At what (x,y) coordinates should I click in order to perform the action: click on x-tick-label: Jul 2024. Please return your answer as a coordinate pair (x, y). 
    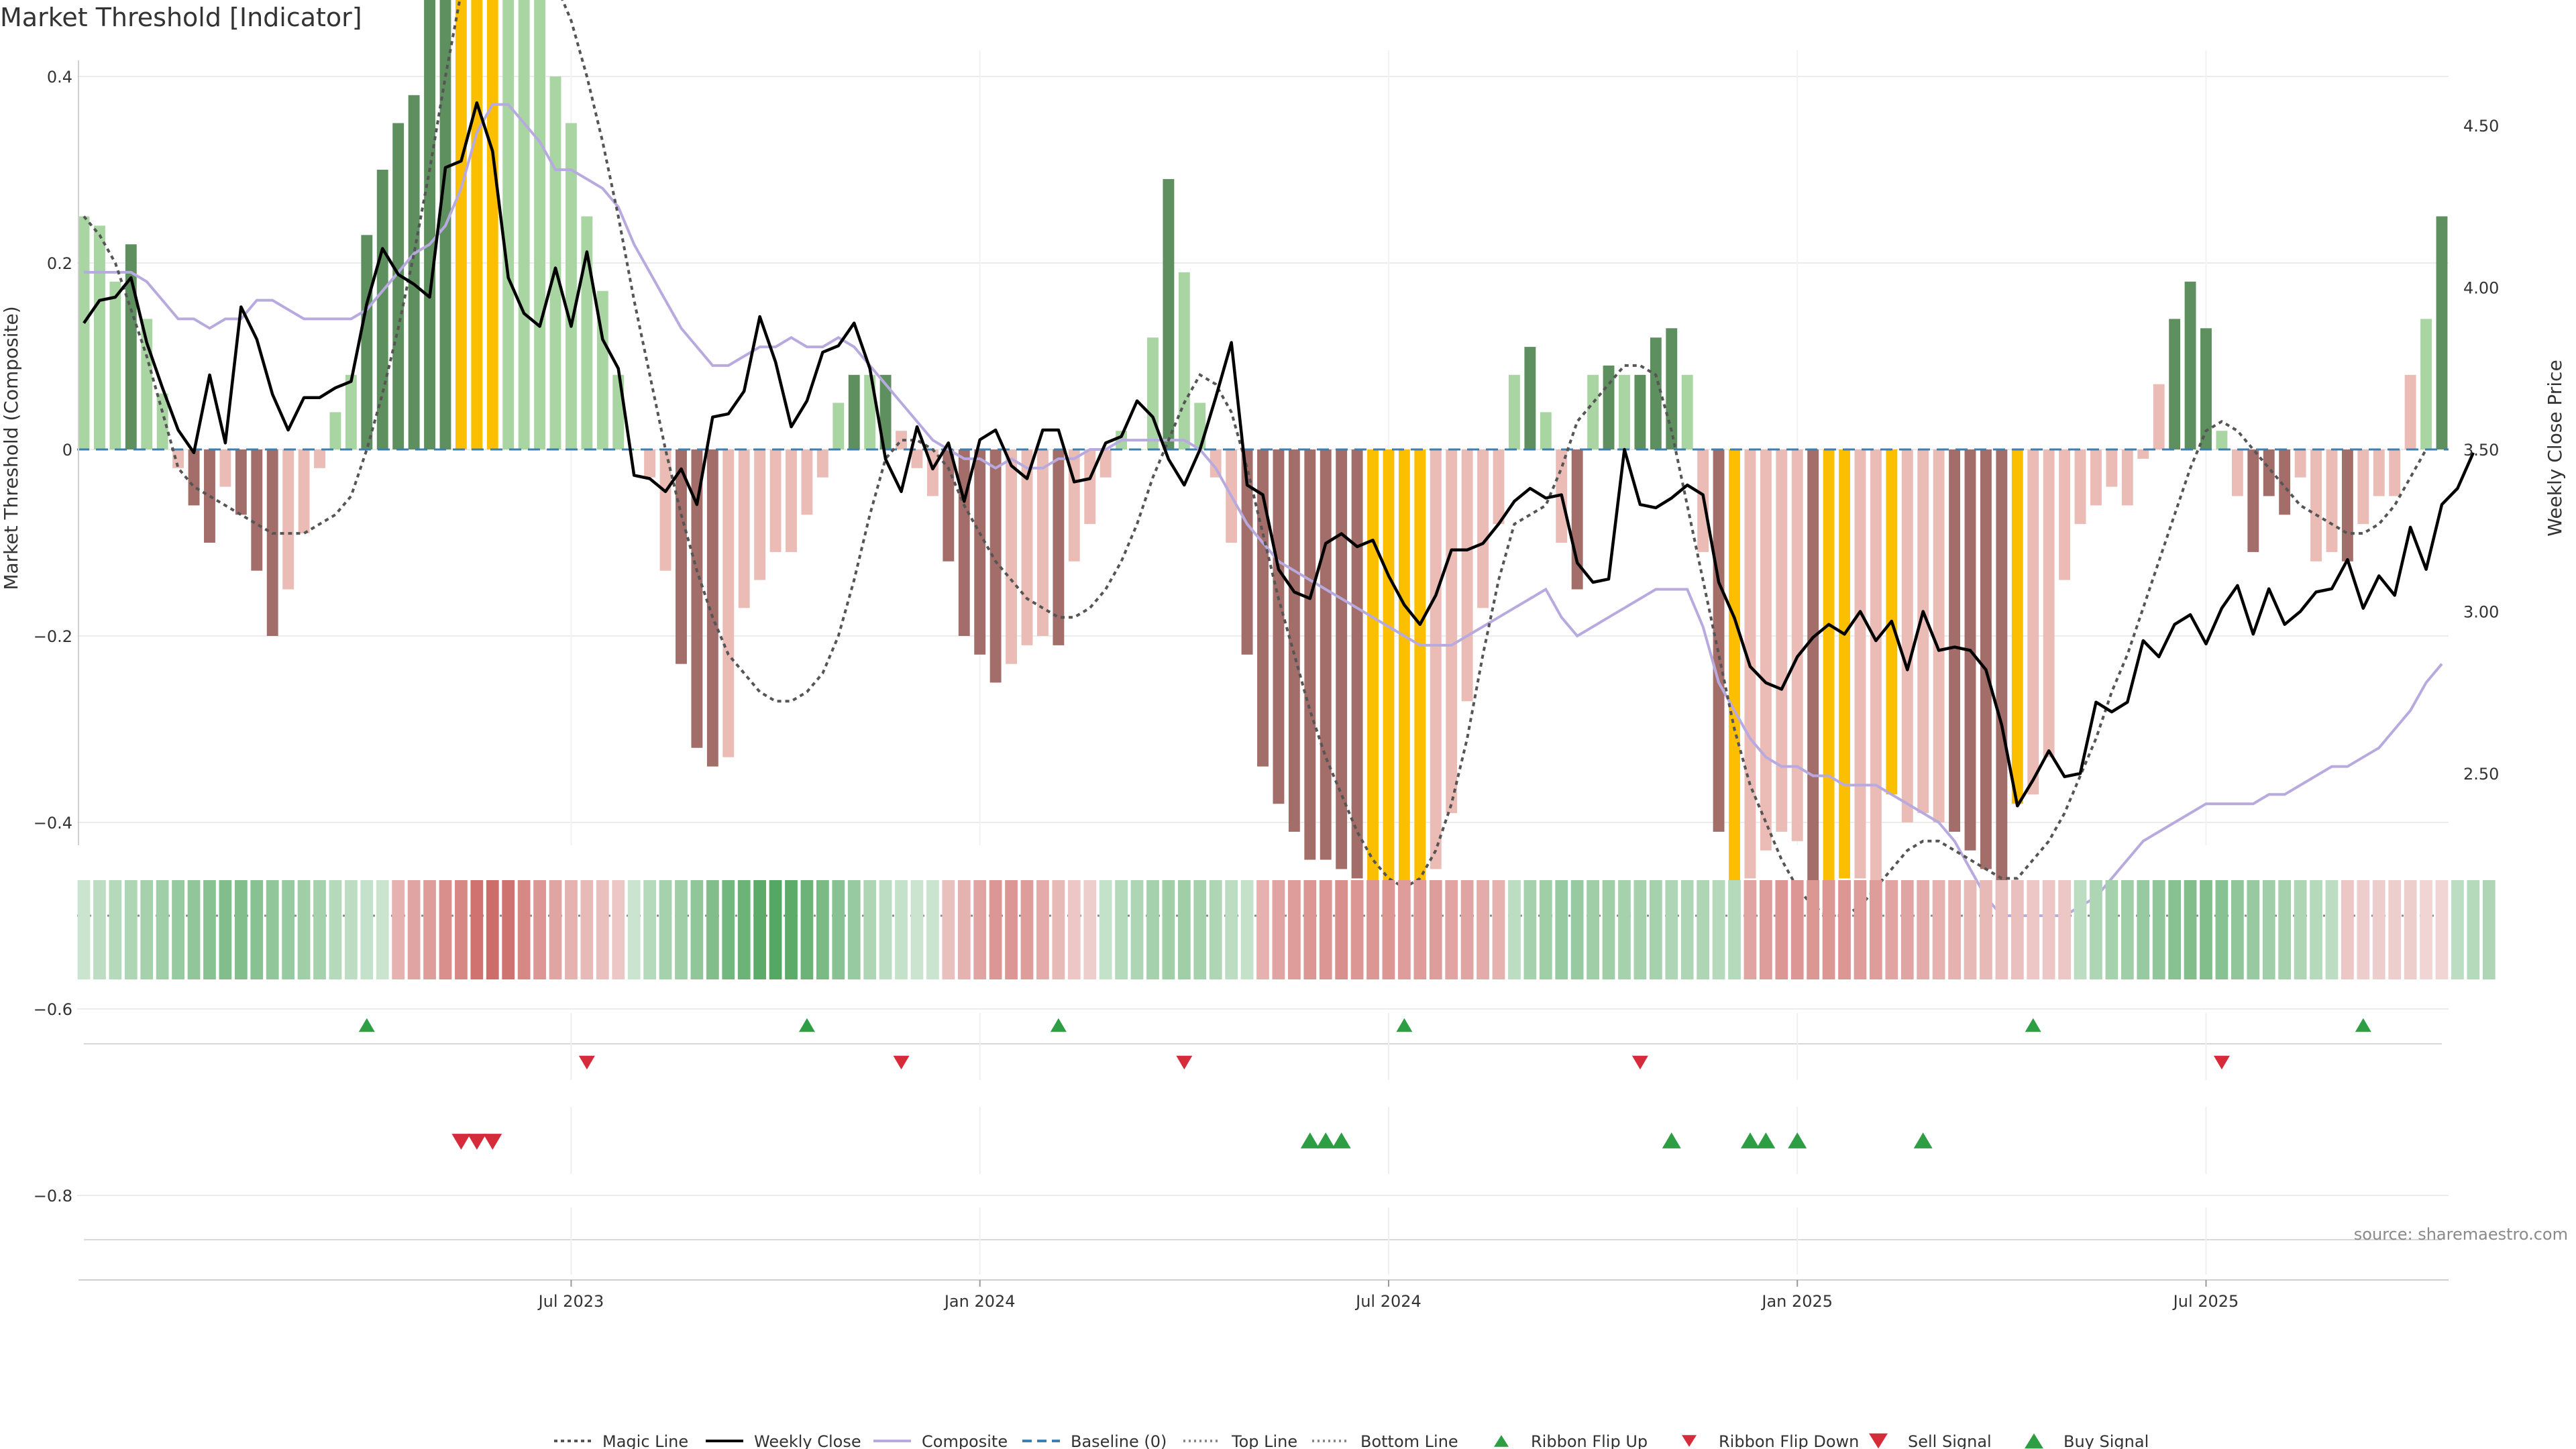
    Looking at the image, I should click on (1387, 1301).